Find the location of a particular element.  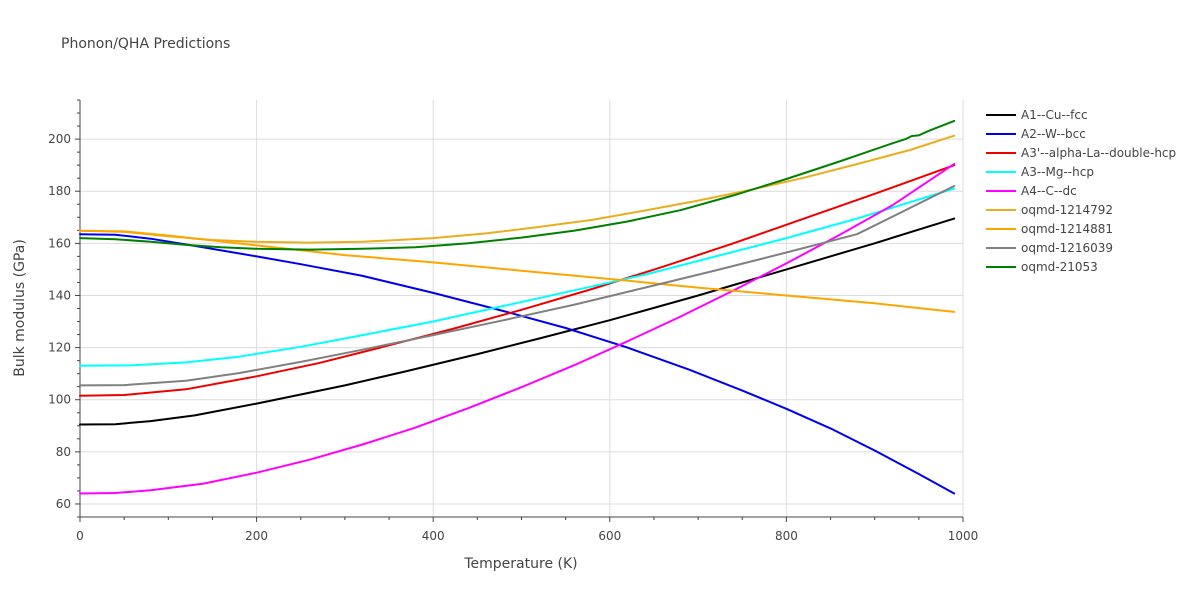

legend-item-6: oqmd-1214881 is located at coordinates (1049, 229).